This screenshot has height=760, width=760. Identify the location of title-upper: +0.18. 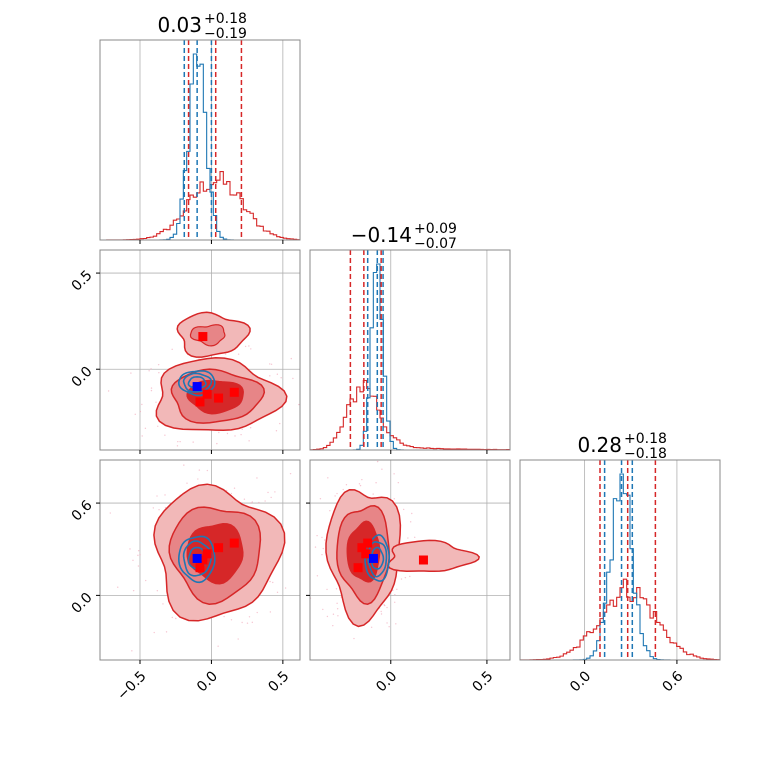
(645, 439).